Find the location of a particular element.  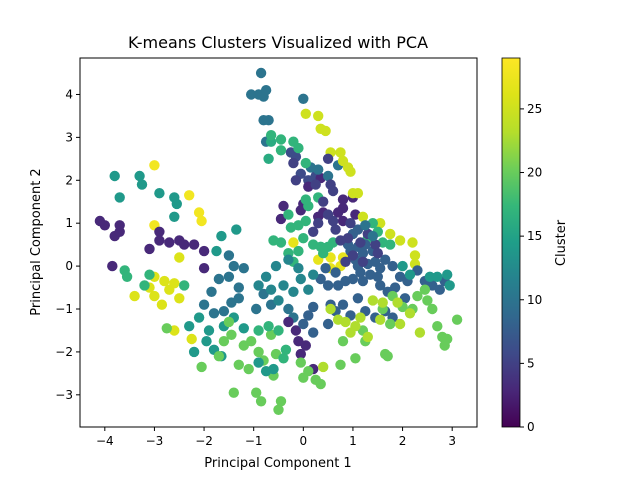

y-tick-label: 4 is located at coordinates (69, 94).